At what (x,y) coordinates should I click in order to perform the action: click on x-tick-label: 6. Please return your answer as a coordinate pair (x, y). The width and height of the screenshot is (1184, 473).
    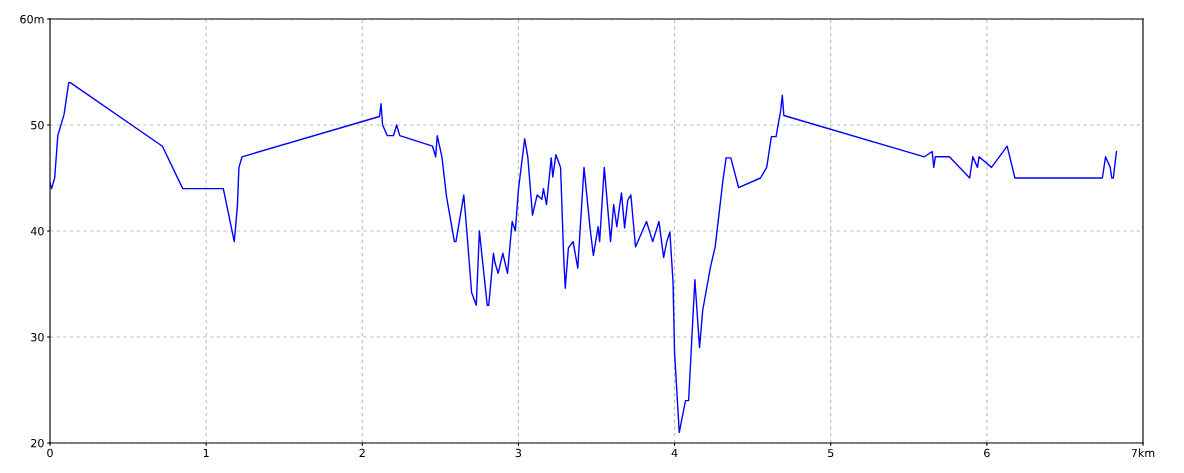
    Looking at the image, I should click on (987, 453).